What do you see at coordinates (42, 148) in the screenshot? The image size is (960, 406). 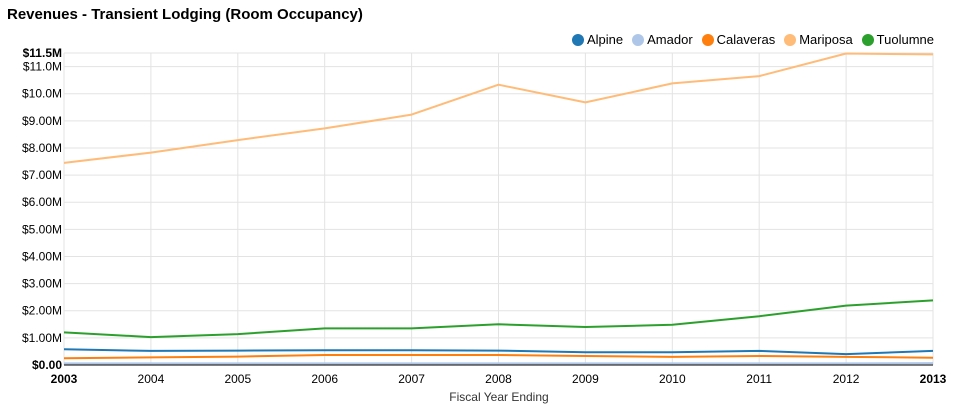 I see `y-tick-label: $8.00M` at bounding box center [42, 148].